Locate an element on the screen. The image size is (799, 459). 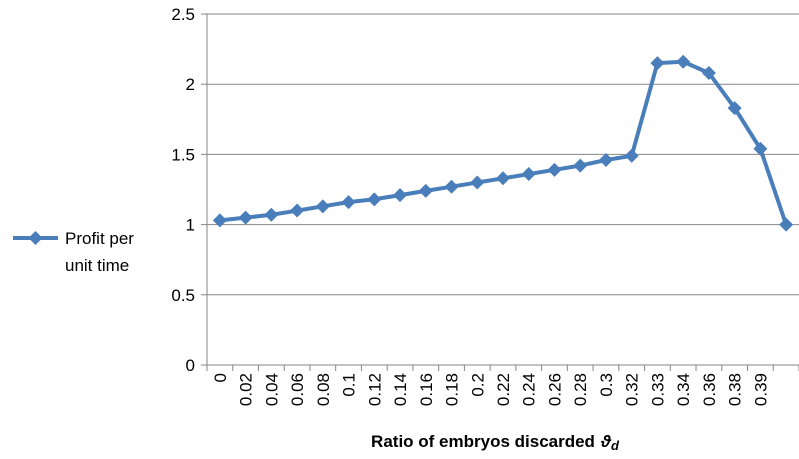
y-tick-label: 1.5 is located at coordinates (183, 154).